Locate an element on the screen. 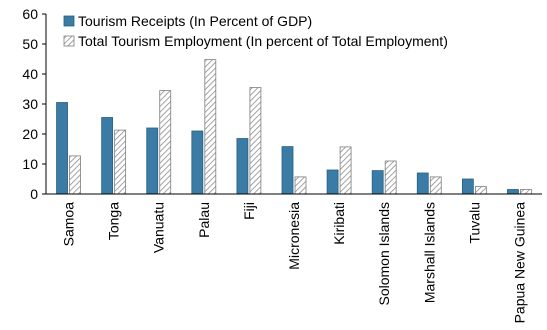 This screenshot has width=547, height=330. y-tick-label: 10 is located at coordinates (30, 164).